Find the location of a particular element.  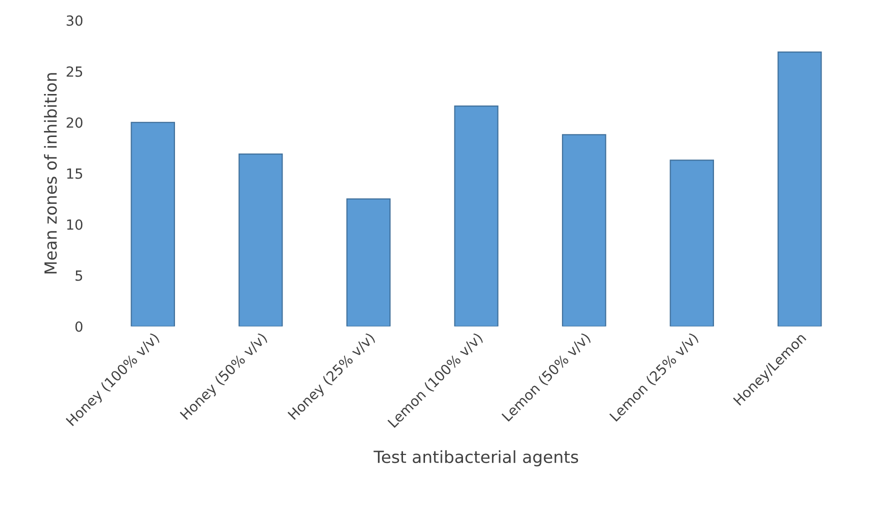

y-tick-label: 10 is located at coordinates (74, 224).